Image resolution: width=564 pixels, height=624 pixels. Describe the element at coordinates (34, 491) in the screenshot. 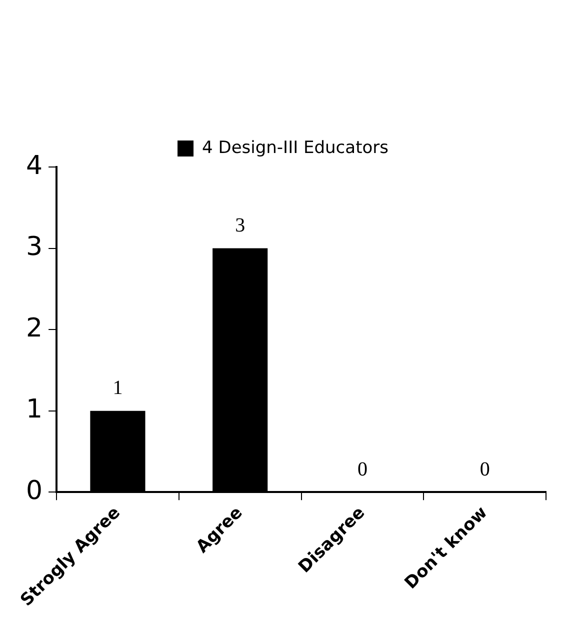

I see `y-tick-label: 0` at that location.